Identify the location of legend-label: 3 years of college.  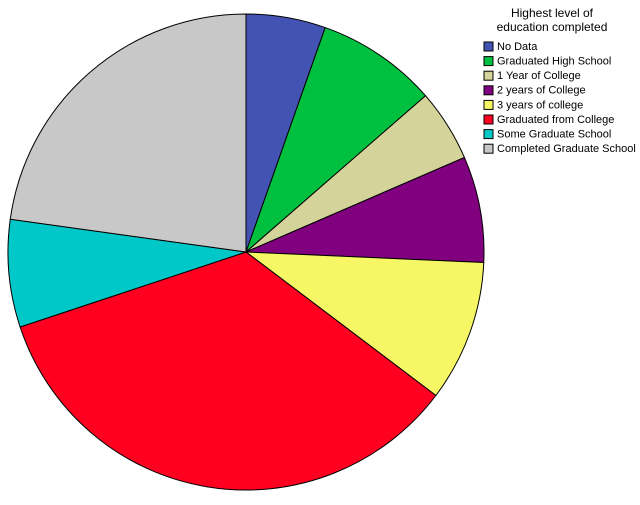
(540, 105).